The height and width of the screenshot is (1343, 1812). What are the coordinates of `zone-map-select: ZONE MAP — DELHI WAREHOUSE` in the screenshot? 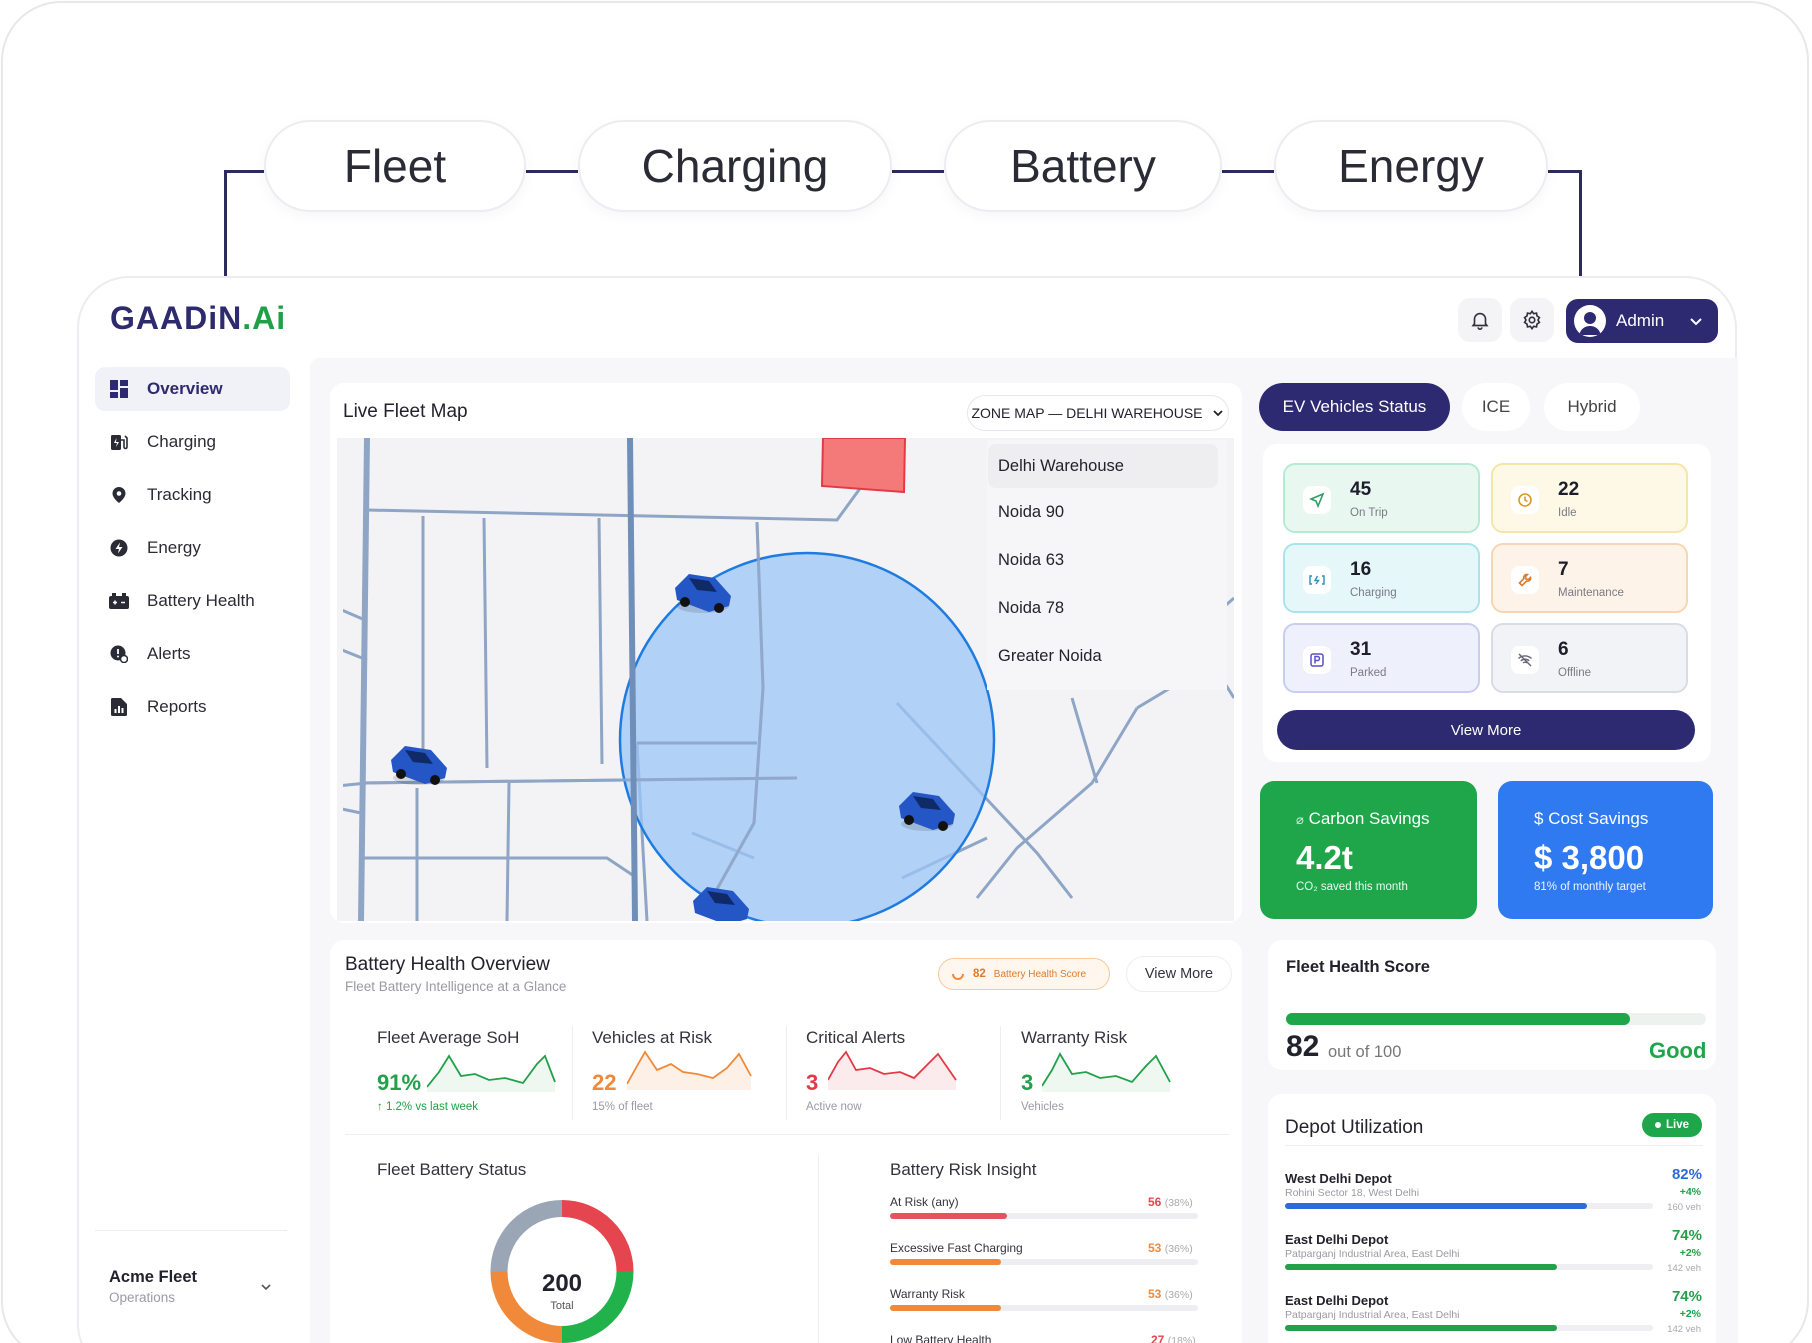 It's located at (1098, 413).